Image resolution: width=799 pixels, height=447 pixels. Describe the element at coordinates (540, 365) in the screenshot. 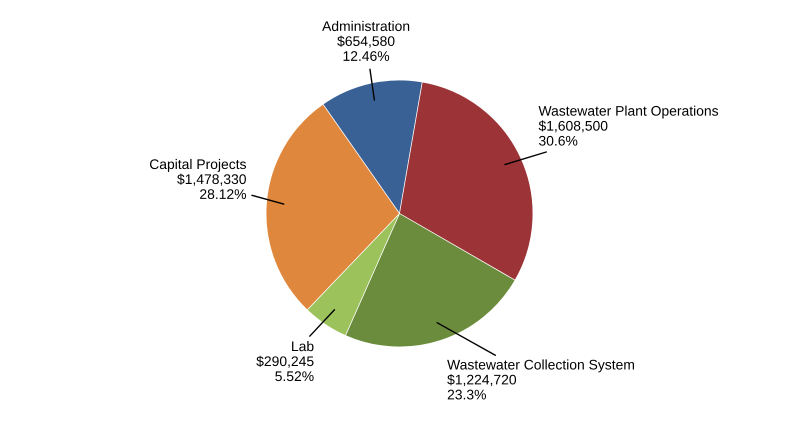

I see `slice-label: Wastewater Collection System` at that location.